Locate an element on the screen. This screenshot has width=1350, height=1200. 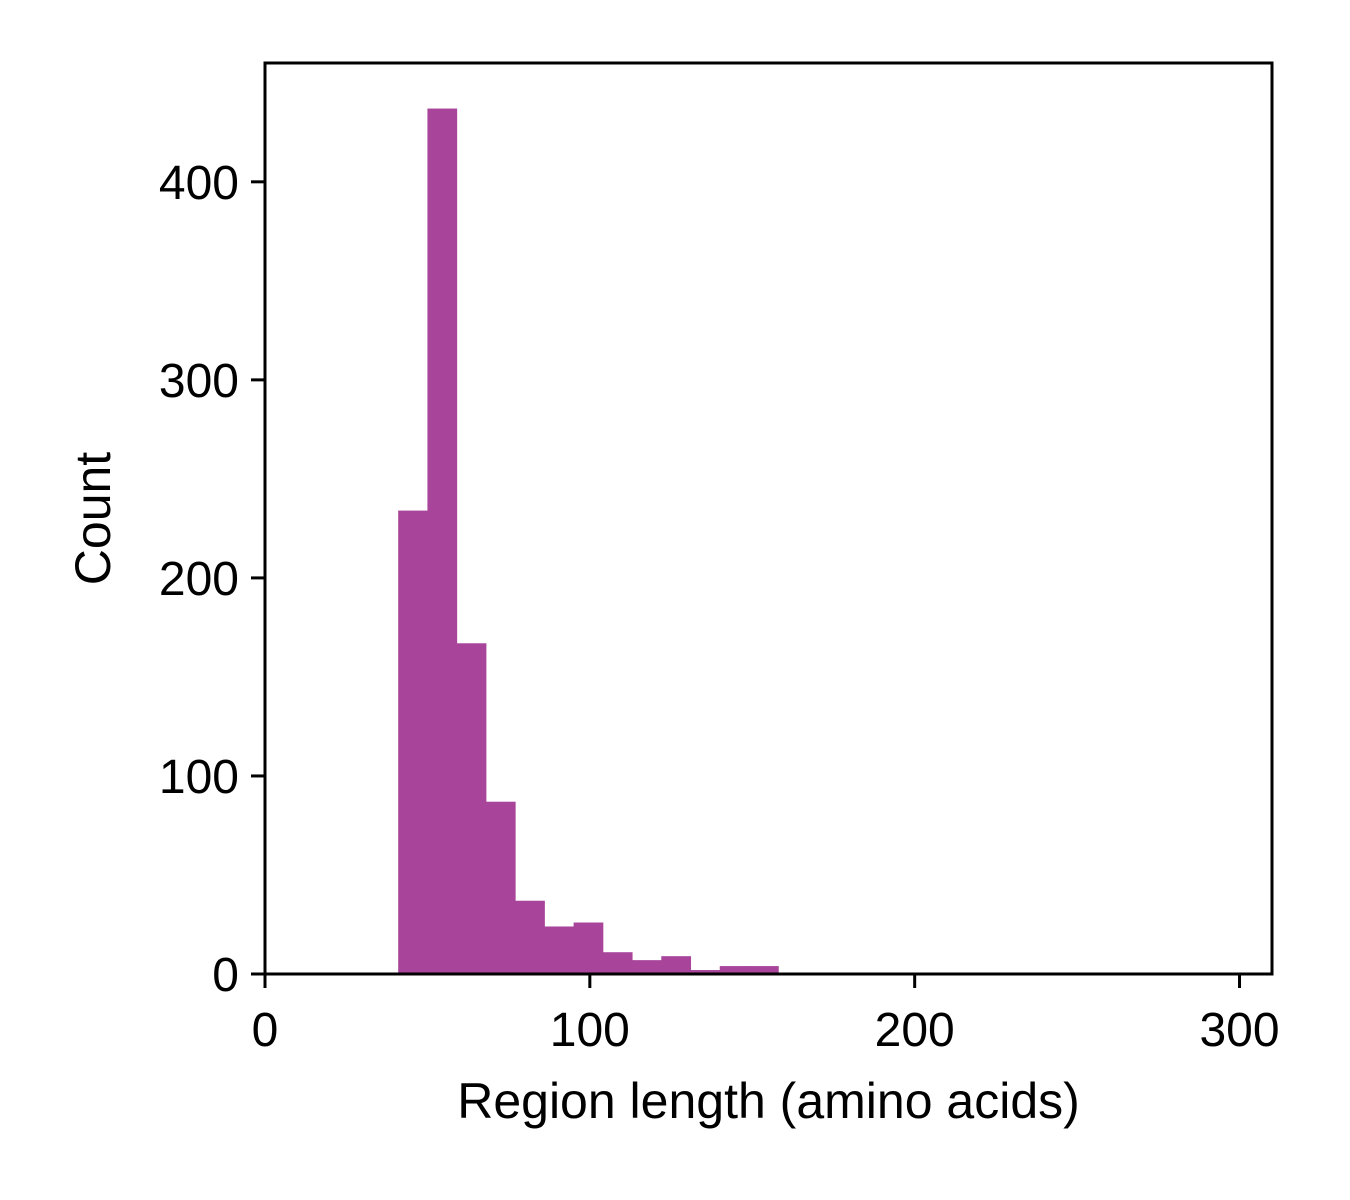
y-tick-label: 100 is located at coordinates (199, 777).